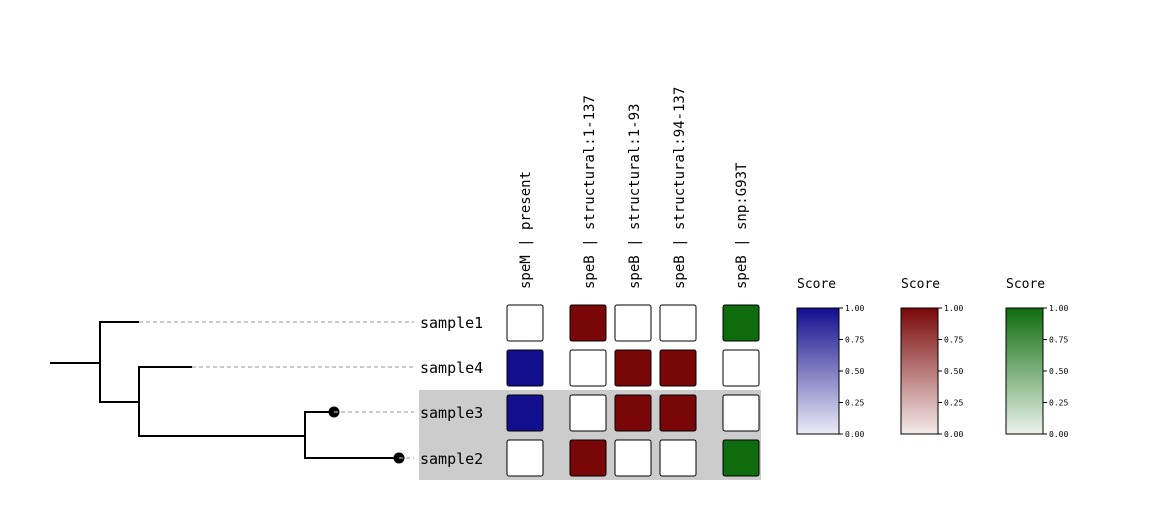 The height and width of the screenshot is (529, 1161). I want to click on column-label: speB | snp:G93T, so click(742, 225).